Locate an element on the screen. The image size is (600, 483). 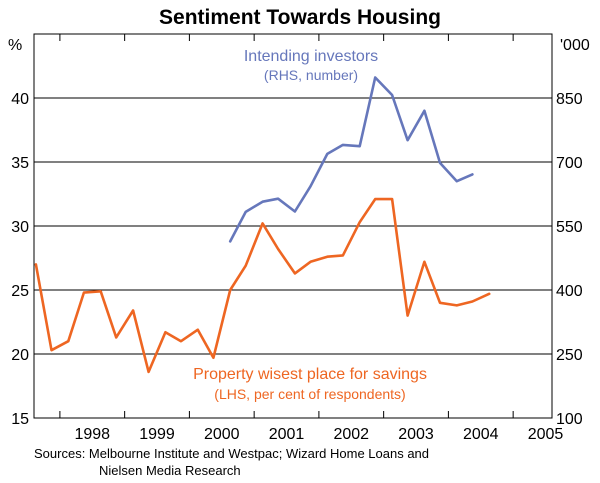
x-tick-label: 2000 is located at coordinates (222, 434).